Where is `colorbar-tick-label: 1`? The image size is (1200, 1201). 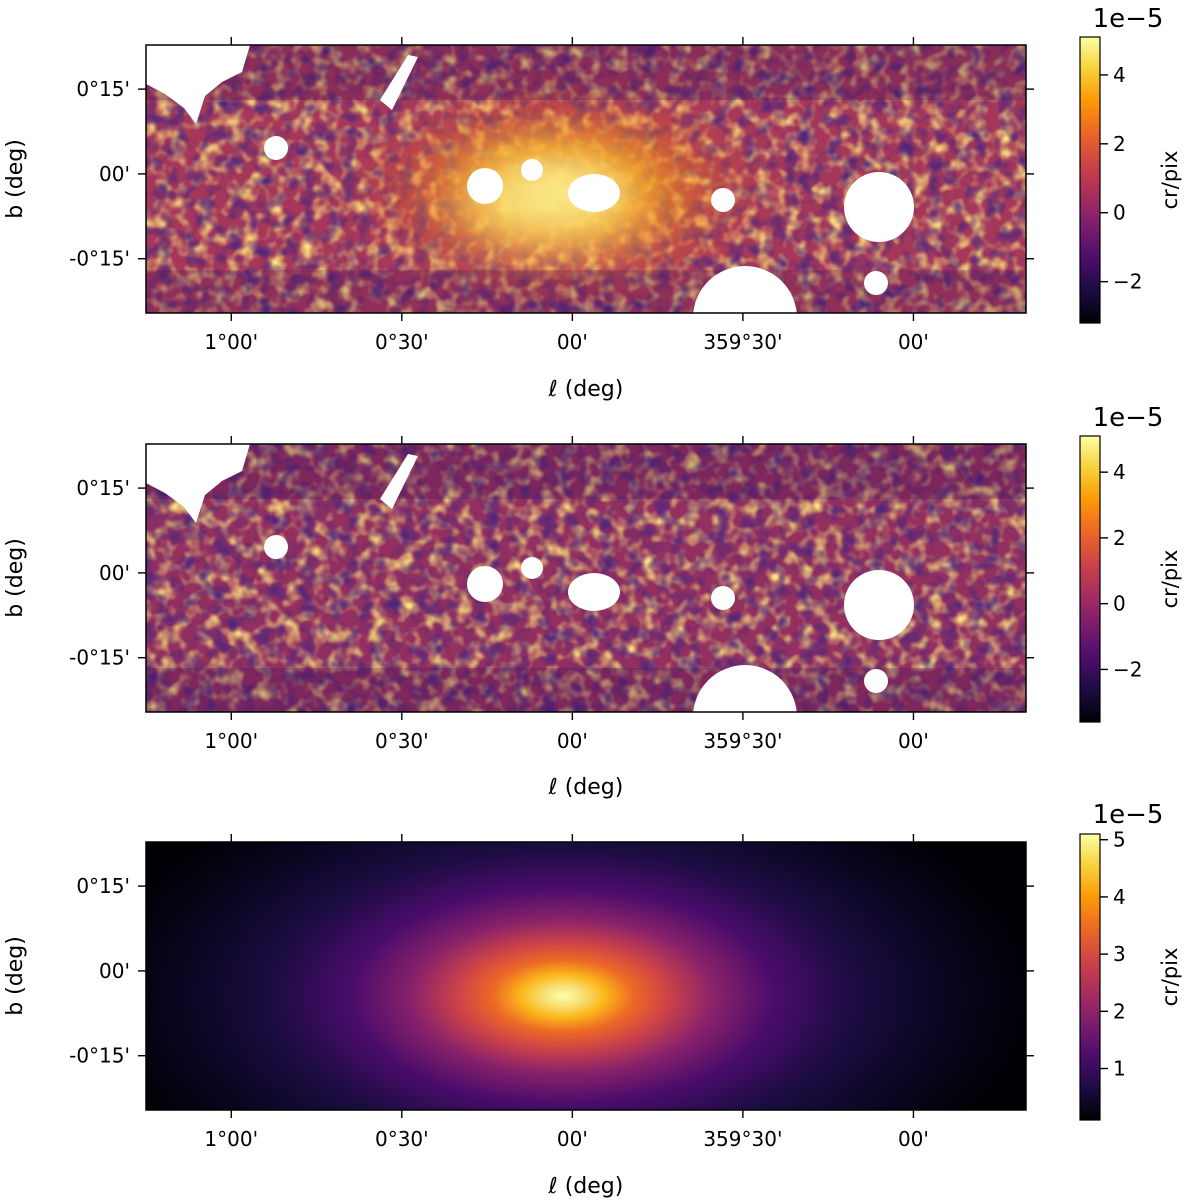
colorbar-tick-label: 1 is located at coordinates (1119, 1069).